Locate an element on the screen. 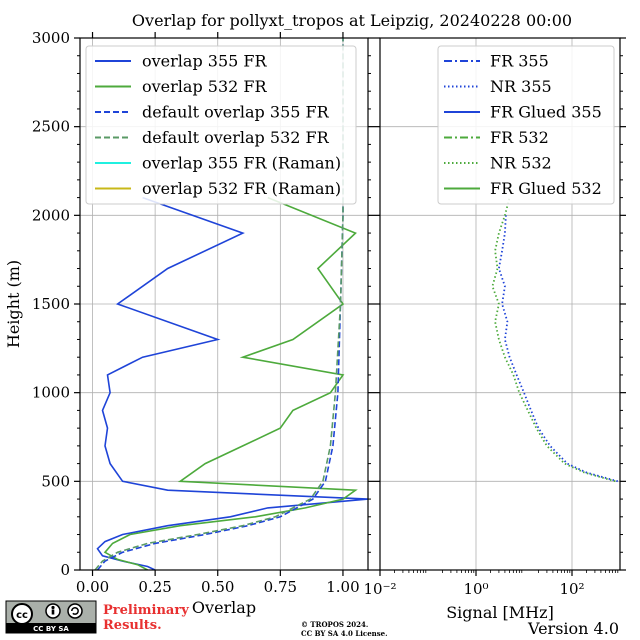  signal-legend-box is located at coordinates (526, 125).